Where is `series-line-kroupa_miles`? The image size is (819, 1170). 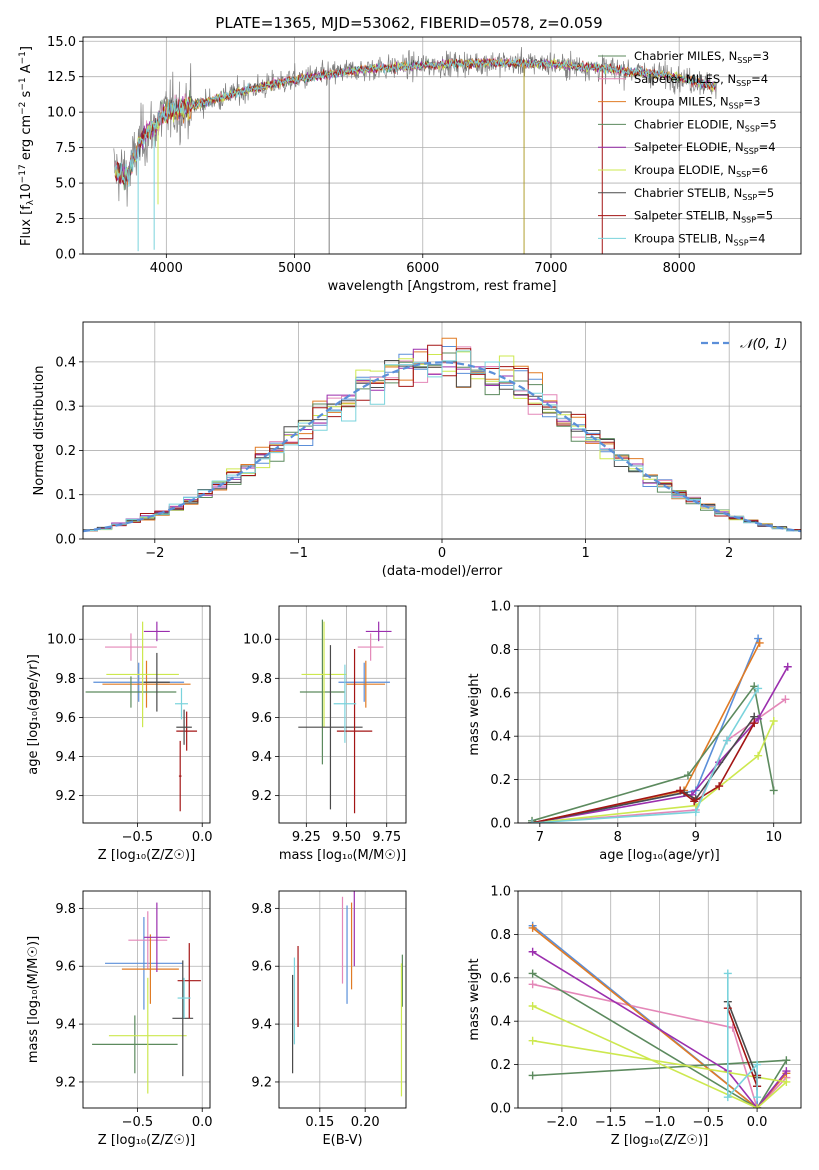 series-line-kroupa_miles is located at coordinates (660, 1017).